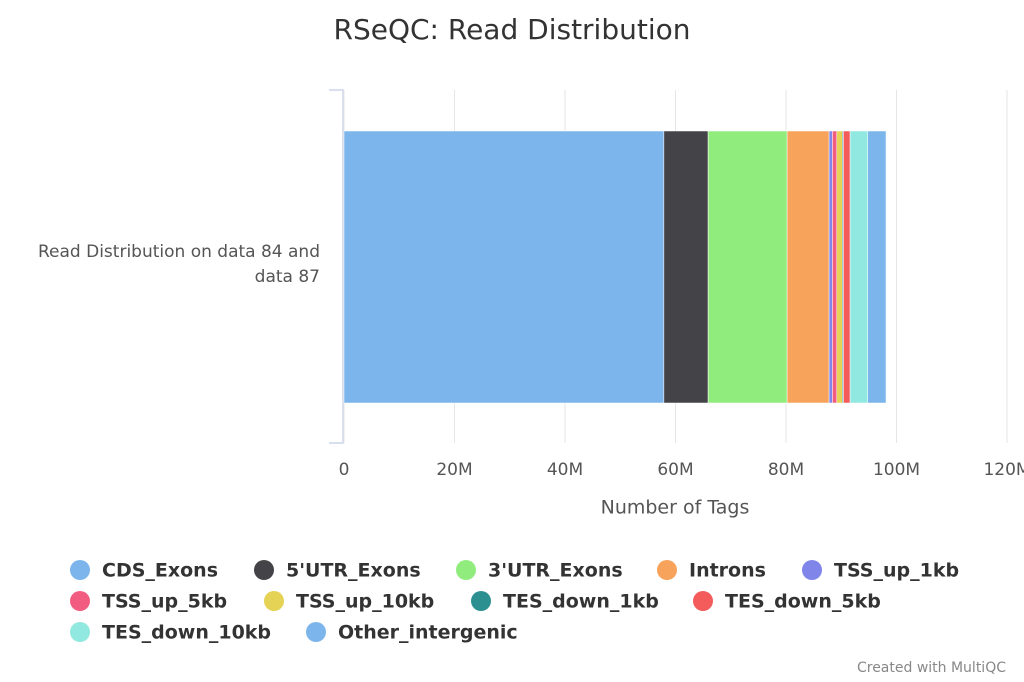 The width and height of the screenshot is (1024, 682). Describe the element at coordinates (675, 470) in the screenshot. I see `x-tick-label: 60M` at that location.